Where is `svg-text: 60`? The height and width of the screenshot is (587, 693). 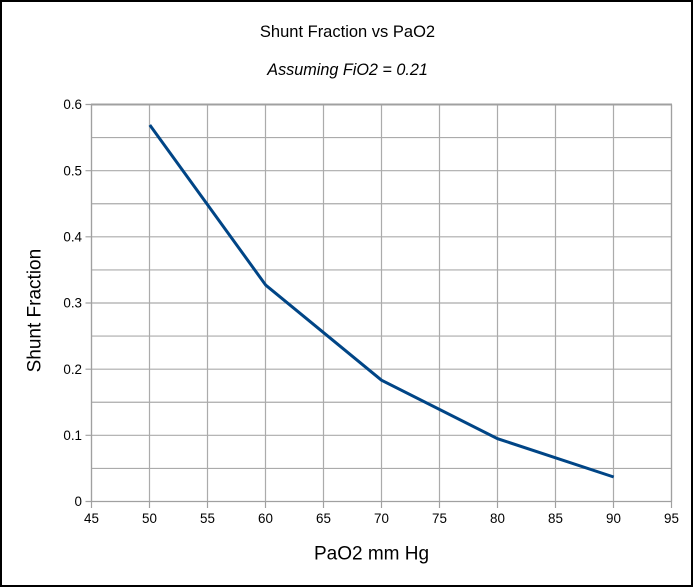 svg-text: 60 is located at coordinates (265, 518).